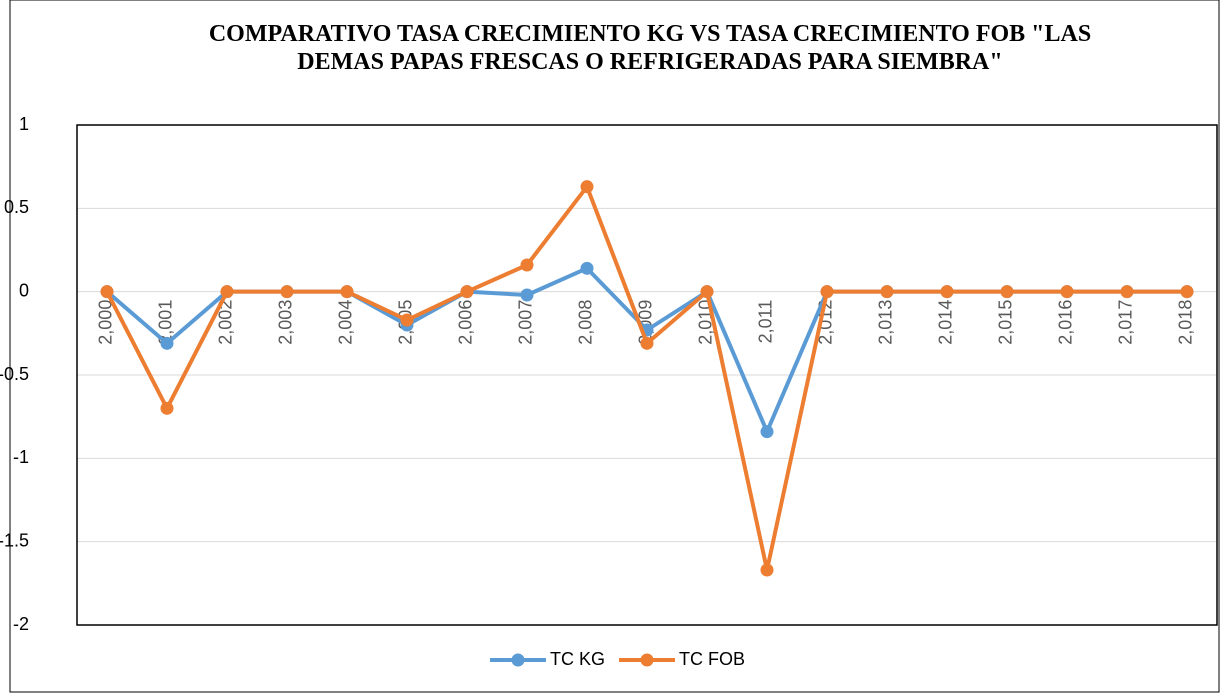 The height and width of the screenshot is (693, 1229). I want to click on x-tick-label: 2,016, so click(1066, 322).